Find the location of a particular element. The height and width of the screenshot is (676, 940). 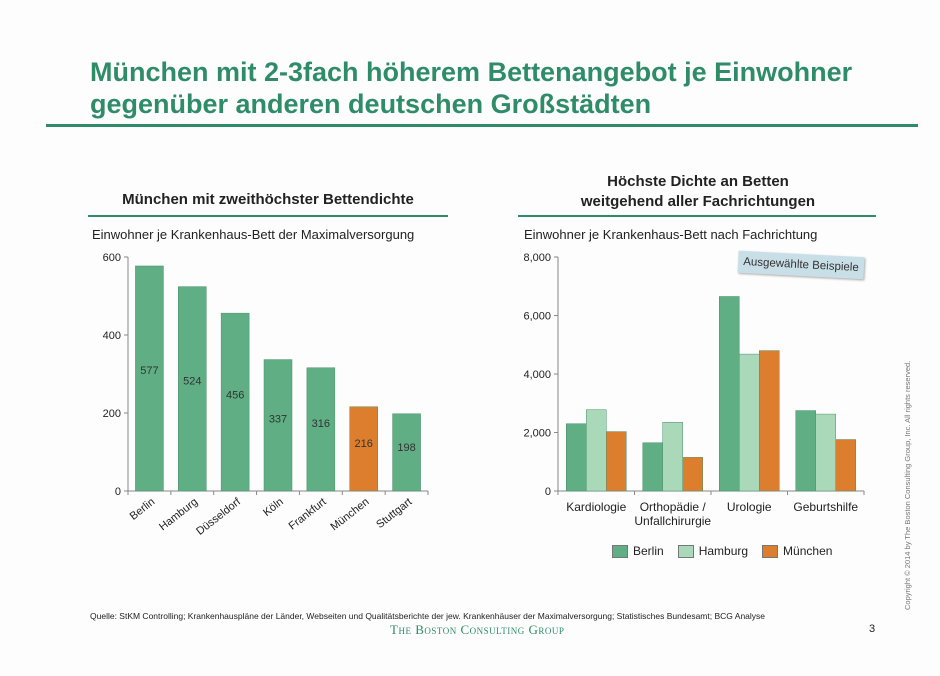

right-y-tick-label: 2,000 is located at coordinates (537, 434).